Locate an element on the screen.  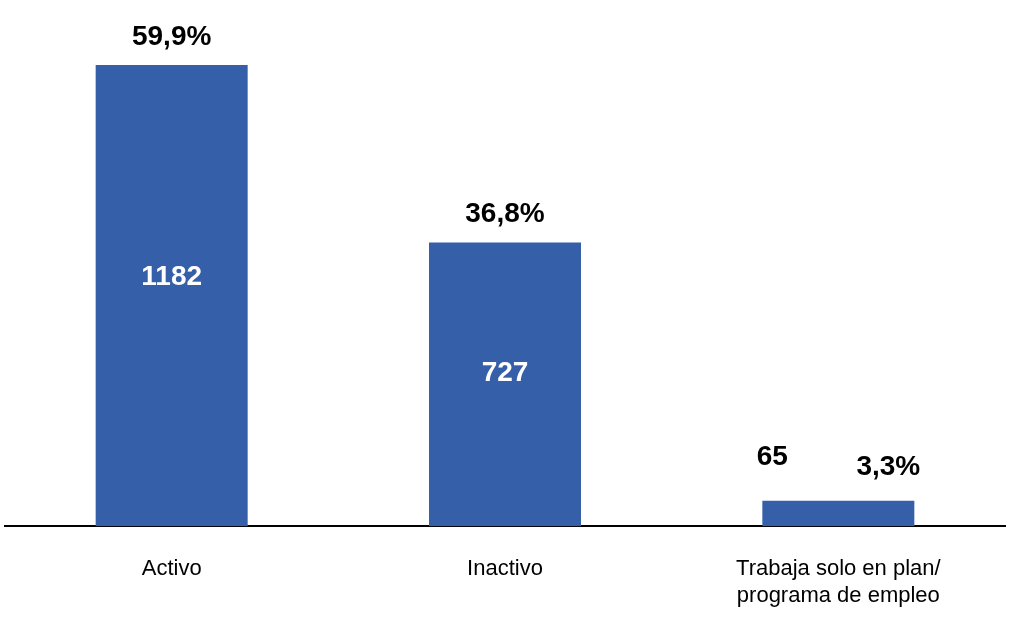
x-tick-label: Inactivo is located at coordinates (505, 568).